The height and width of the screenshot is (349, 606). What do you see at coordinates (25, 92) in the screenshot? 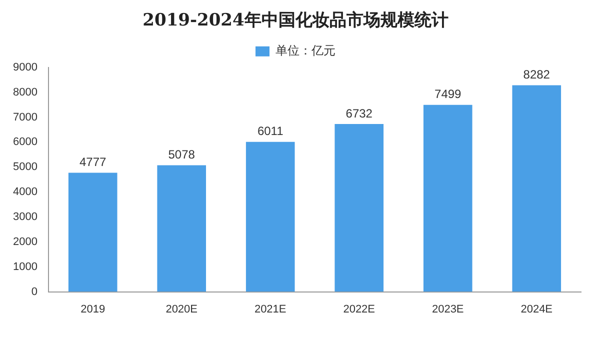
I see `y-tick-label: 8000` at bounding box center [25, 92].